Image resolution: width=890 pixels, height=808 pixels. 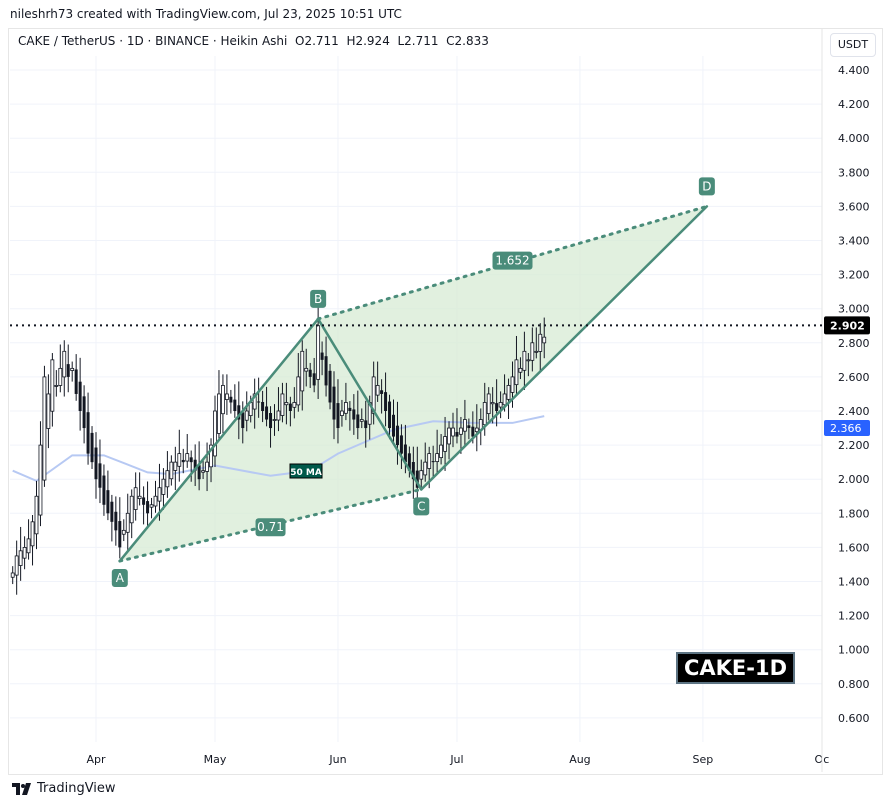 I want to click on x-tick-label: Apr, so click(x=96, y=759).